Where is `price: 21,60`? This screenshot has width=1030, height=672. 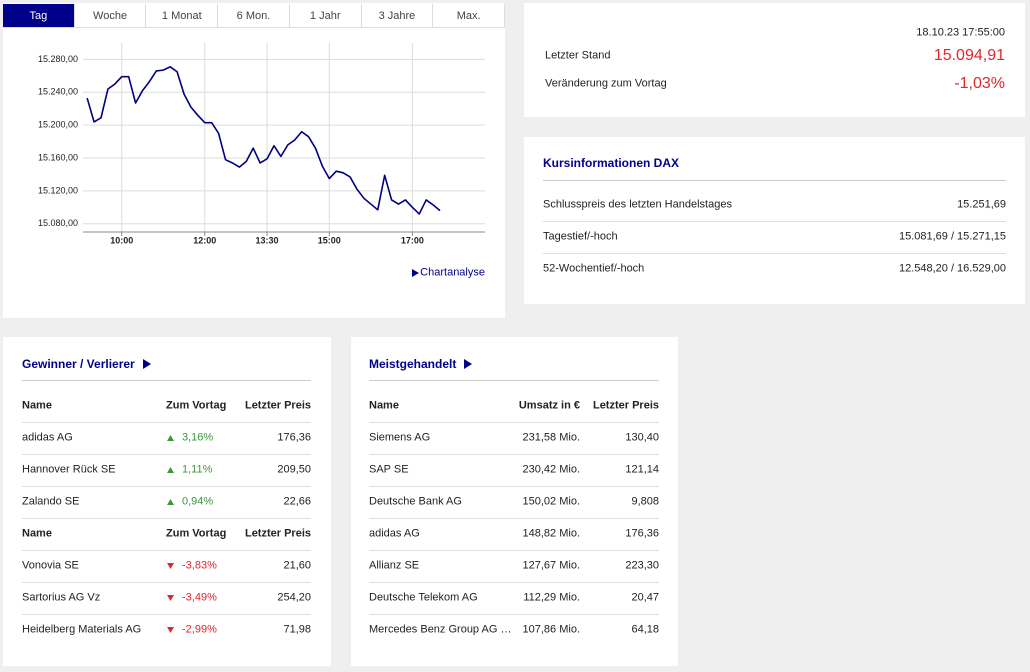 price: 21,60 is located at coordinates (297, 565).